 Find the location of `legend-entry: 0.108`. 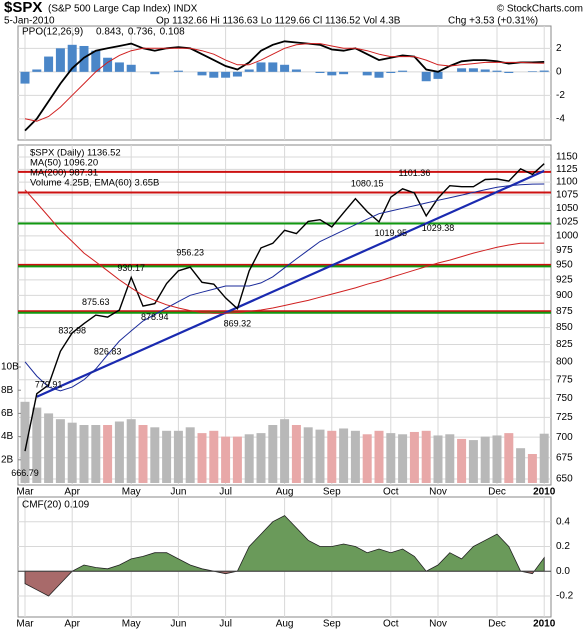

legend-entry: 0.108 is located at coordinates (172, 32).